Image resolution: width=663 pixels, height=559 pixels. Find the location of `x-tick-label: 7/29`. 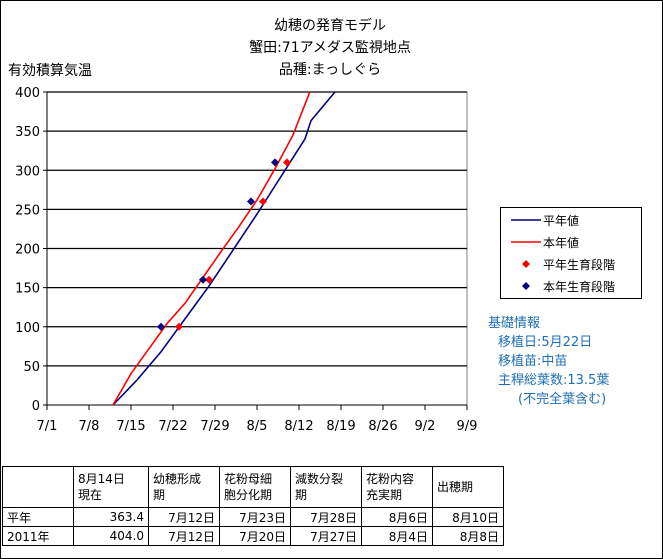

x-tick-label: 7/29 is located at coordinates (214, 426).